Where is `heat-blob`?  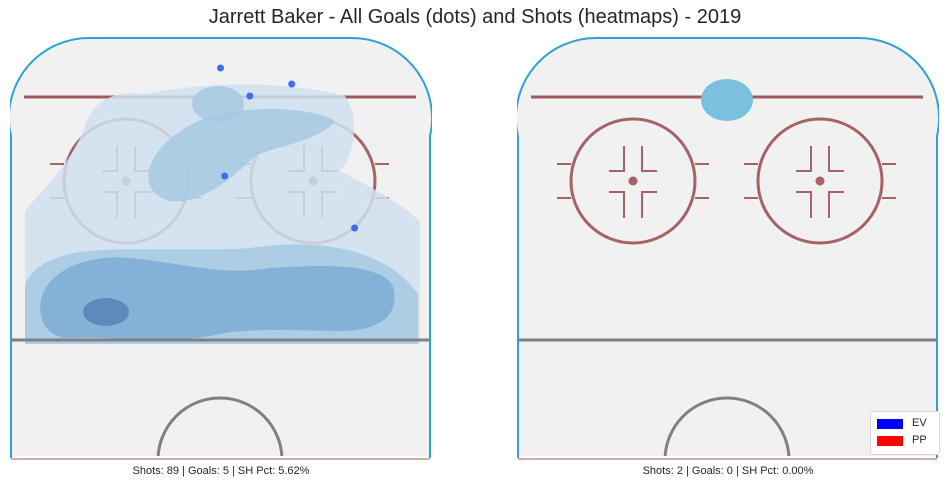
heat-blob is located at coordinates (727, 100).